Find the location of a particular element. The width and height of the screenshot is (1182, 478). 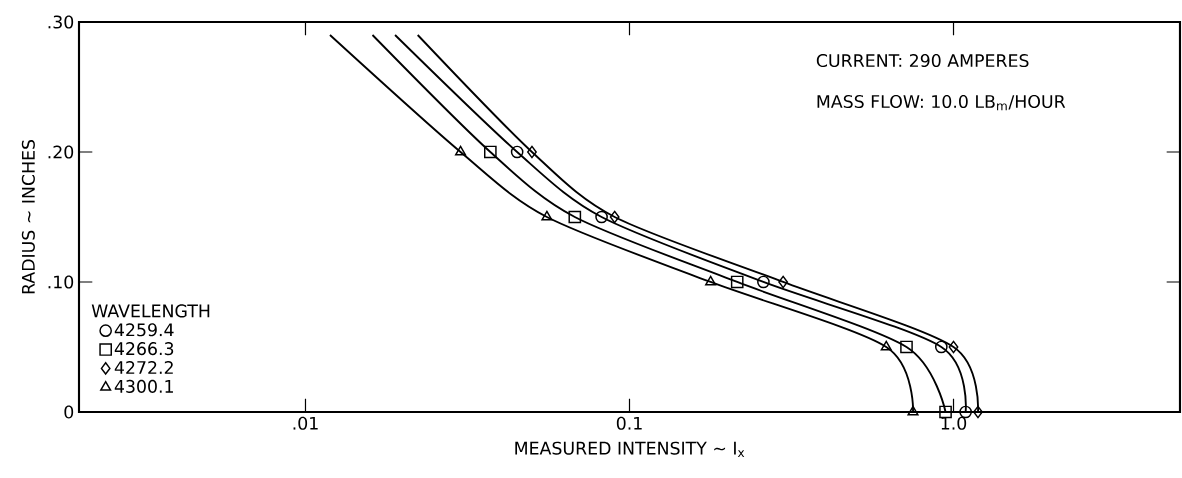

legend-label: 4300.1 is located at coordinates (143, 386).